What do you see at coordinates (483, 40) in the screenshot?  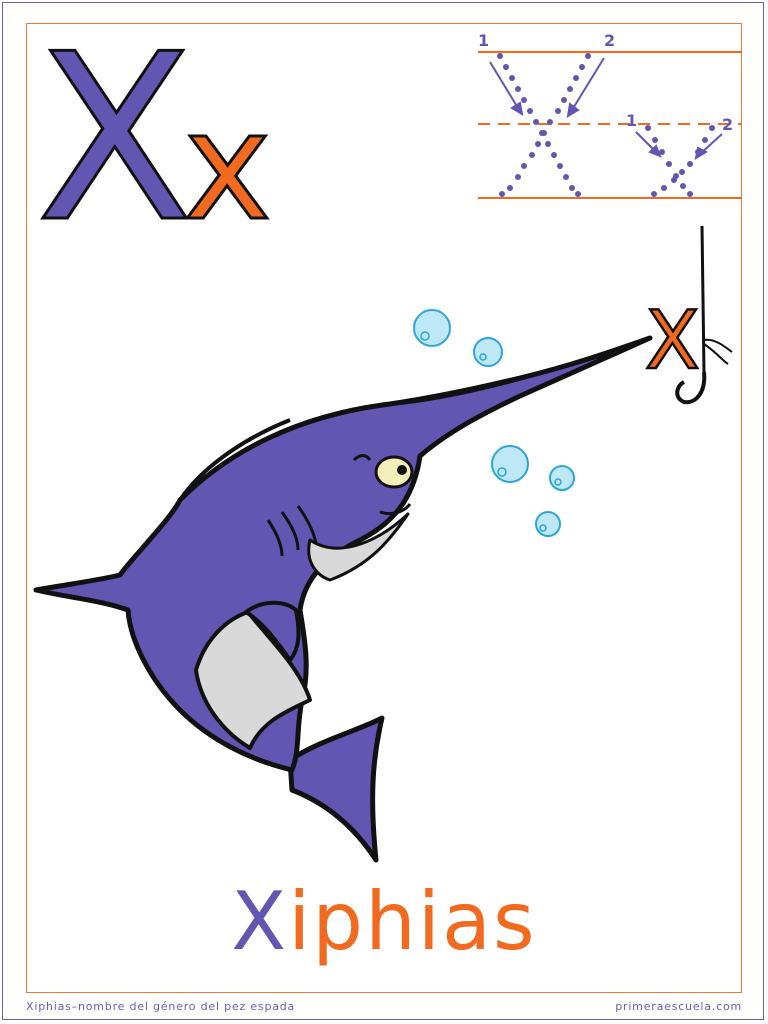 I see `upper-stroke-number-1: 1` at bounding box center [483, 40].